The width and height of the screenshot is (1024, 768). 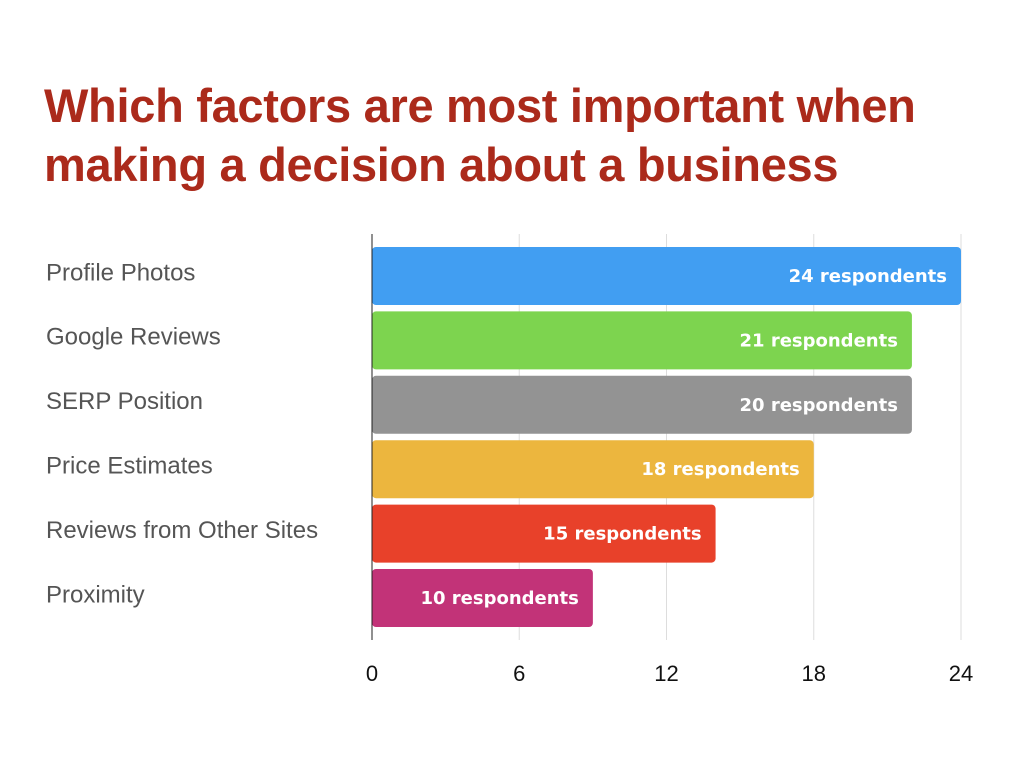 What do you see at coordinates (182, 530) in the screenshot?
I see `category-label: Reviews from Other Sites` at bounding box center [182, 530].